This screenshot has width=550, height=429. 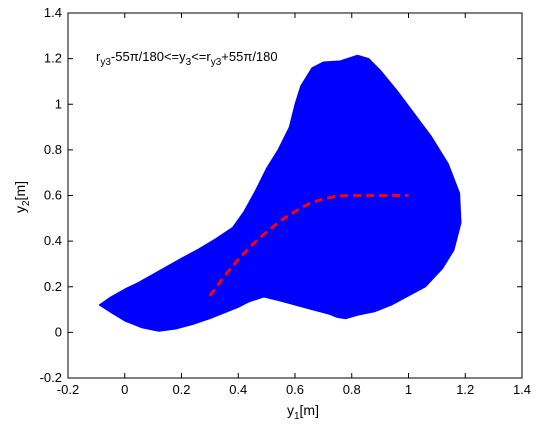 What do you see at coordinates (295, 389) in the screenshot?
I see `x-tick-label: 0.6` at bounding box center [295, 389].